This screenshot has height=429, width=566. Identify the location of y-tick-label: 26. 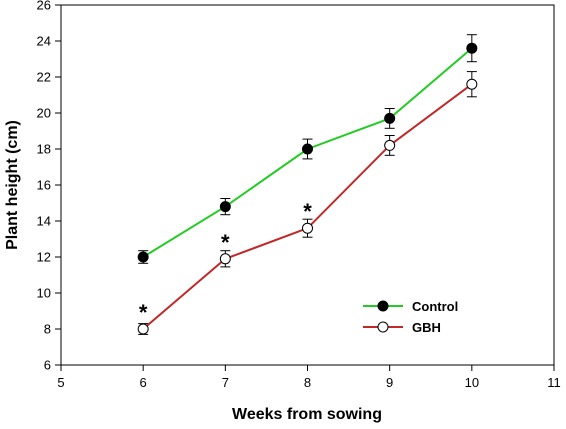
(44, 6).